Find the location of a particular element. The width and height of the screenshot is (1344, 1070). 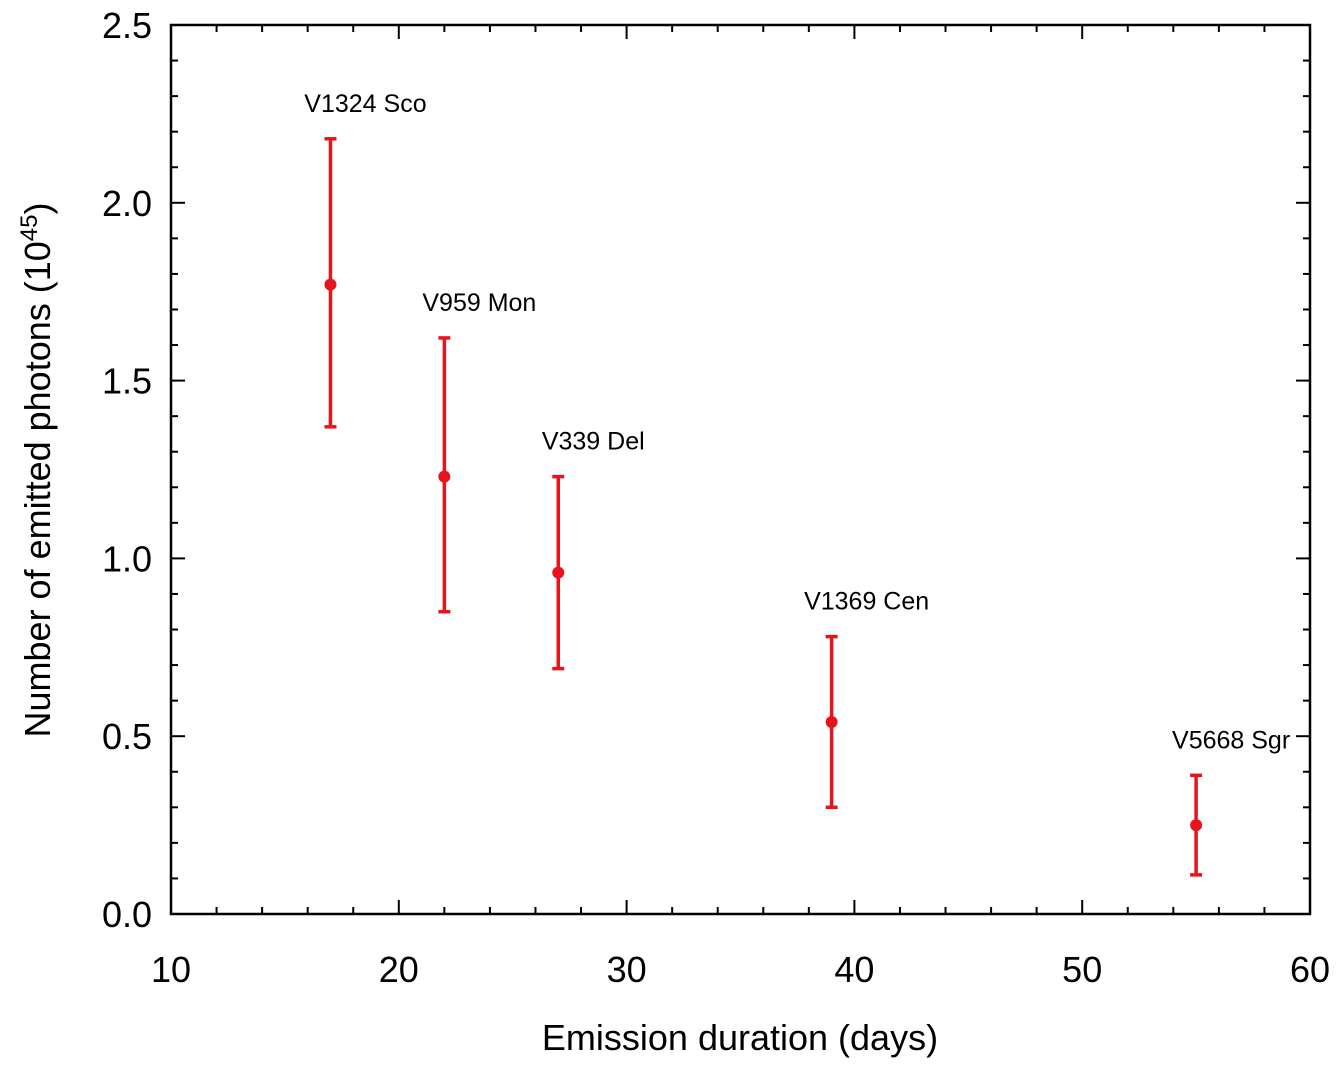

y-tick-label: 0.0 is located at coordinates (127, 914).